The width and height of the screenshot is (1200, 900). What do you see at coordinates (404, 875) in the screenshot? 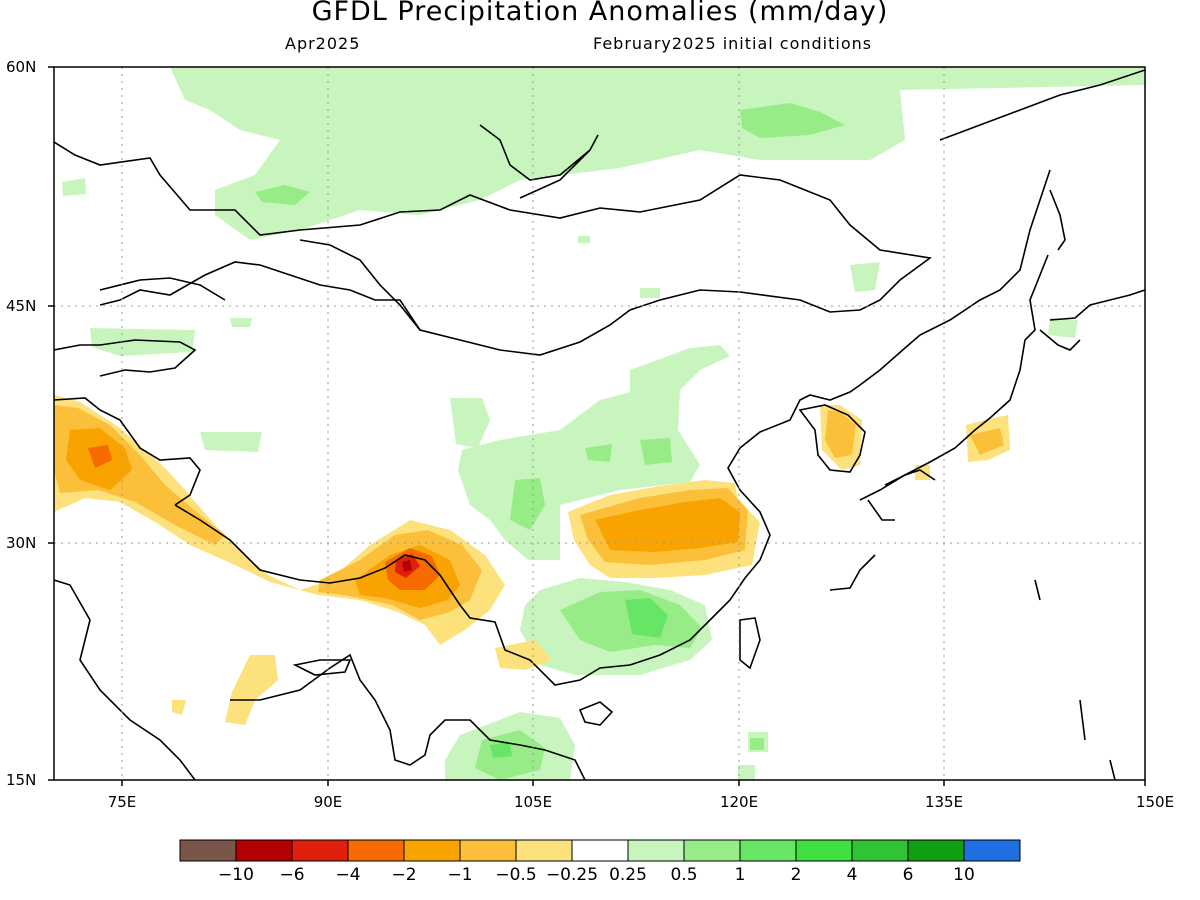
I see `colorbar-tick-label: −2` at bounding box center [404, 875].